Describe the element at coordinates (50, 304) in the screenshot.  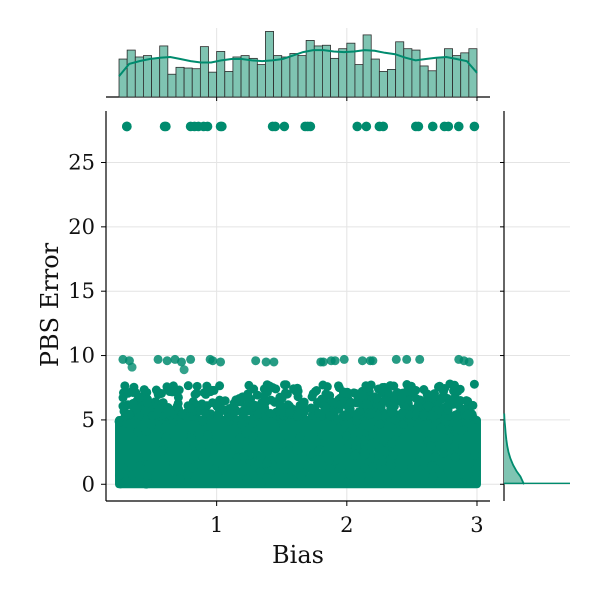
I see `y-axis-title: PBS Error` at that location.